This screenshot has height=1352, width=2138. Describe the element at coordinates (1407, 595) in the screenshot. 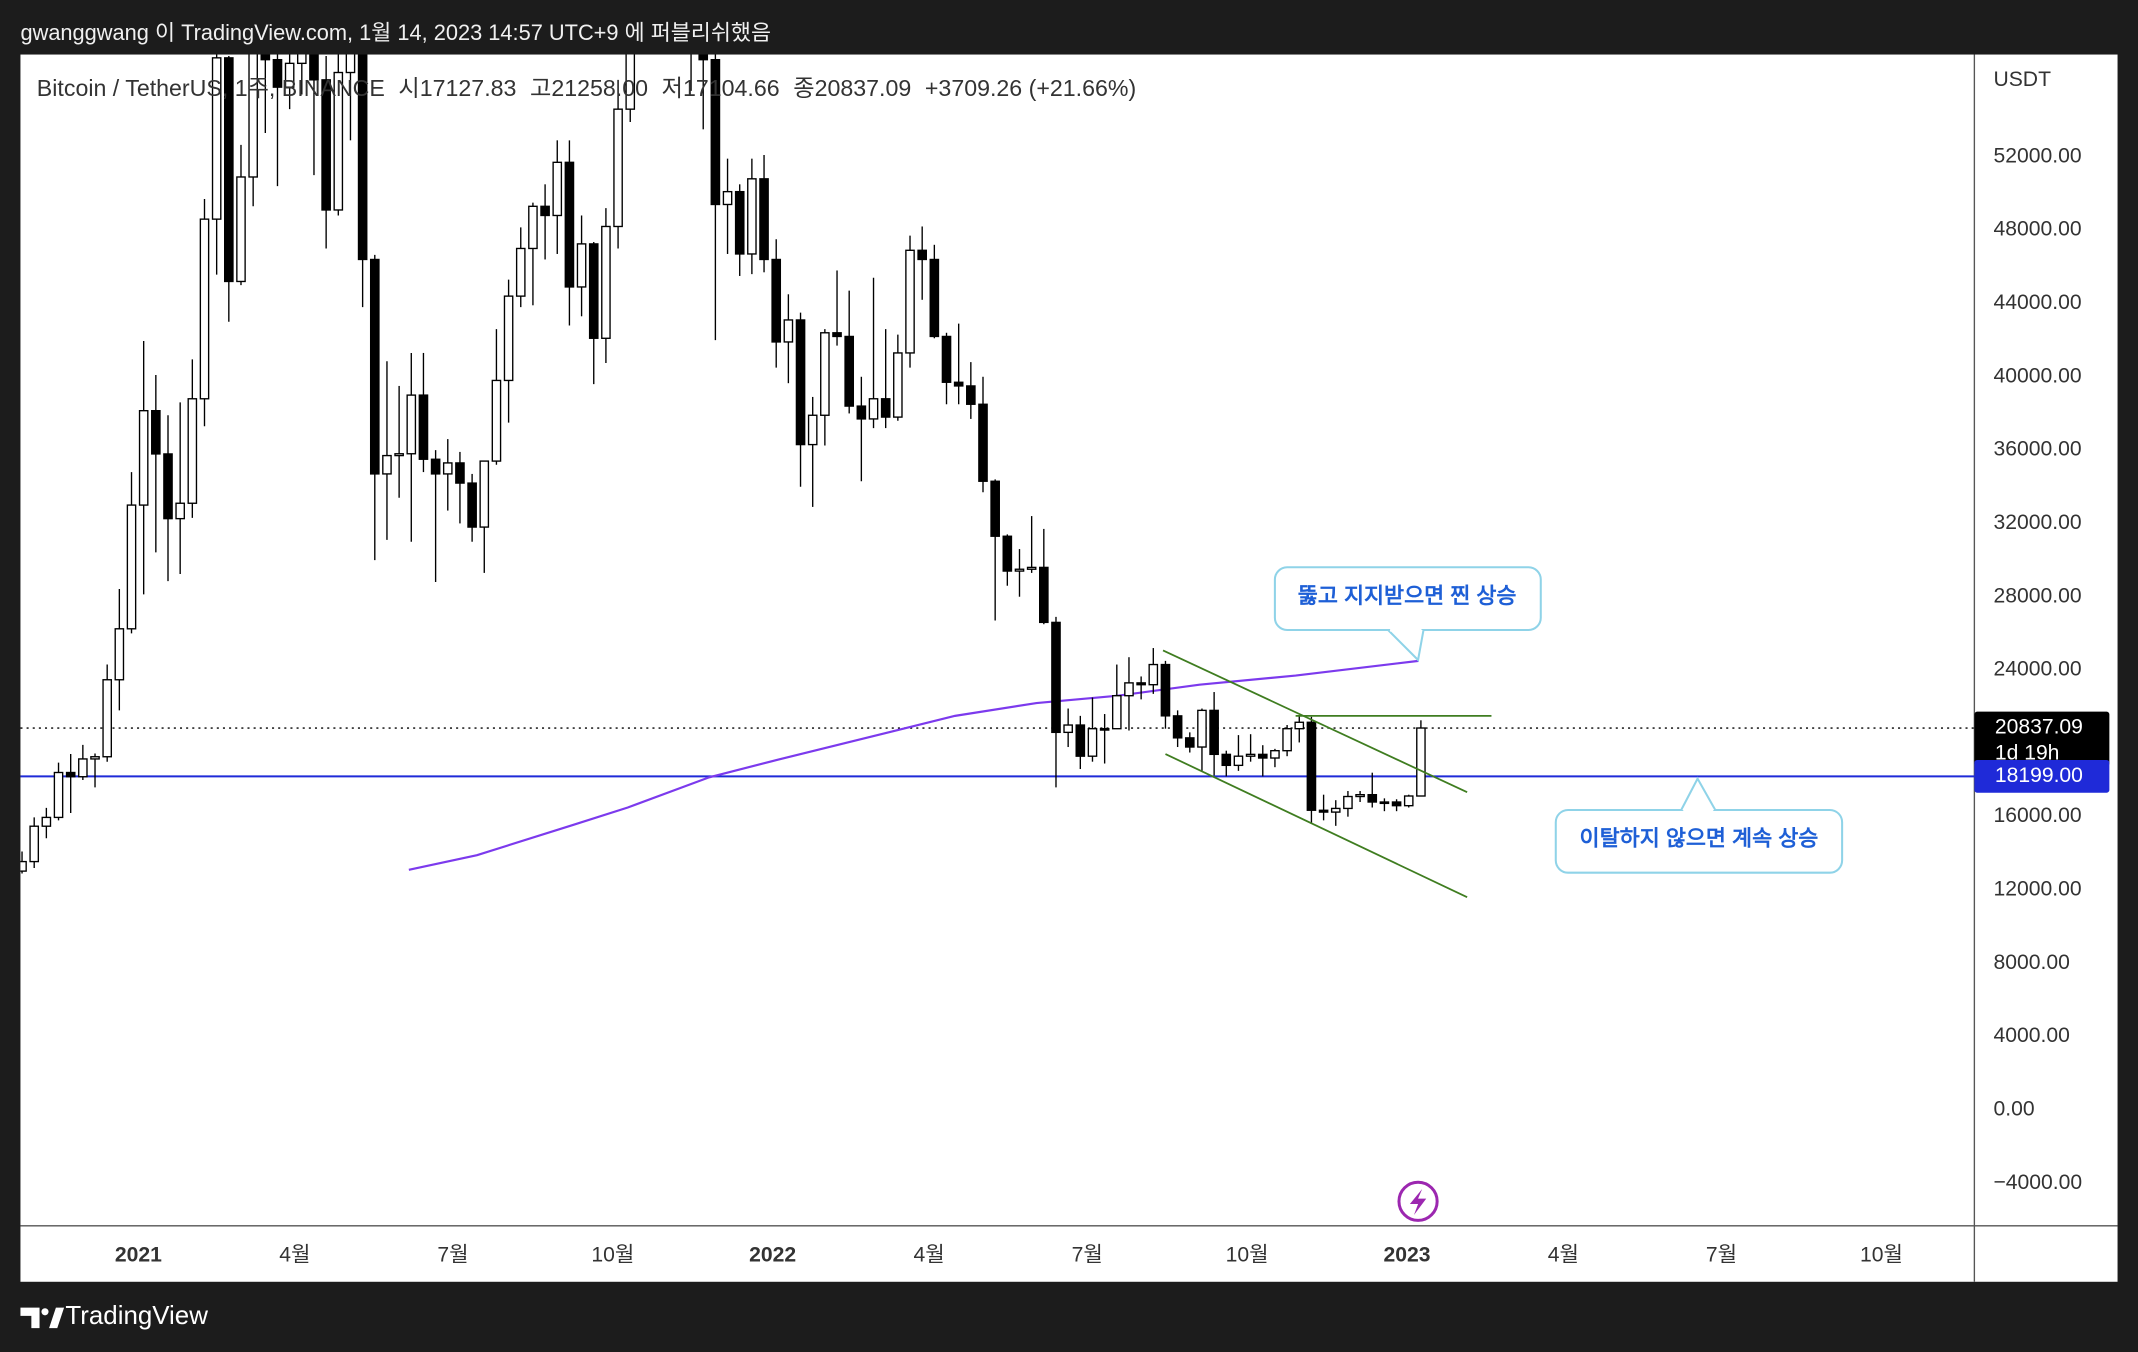

I see `callout-text: 뚫고 지지받으면 찐 상승` at that location.